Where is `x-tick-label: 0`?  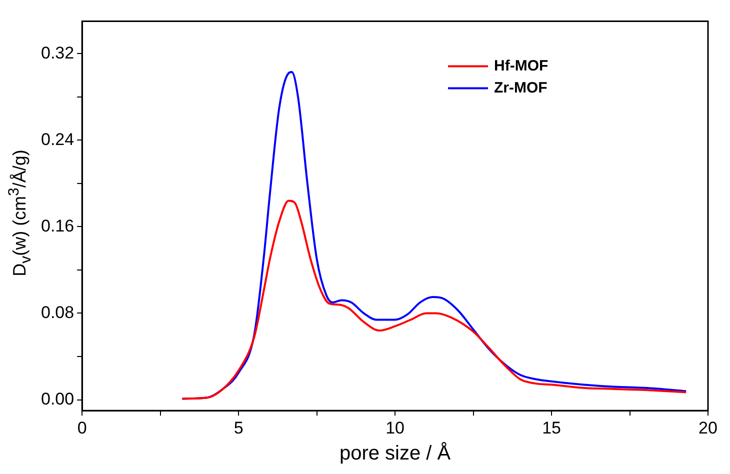
x-tick-label: 0 is located at coordinates (82, 428).